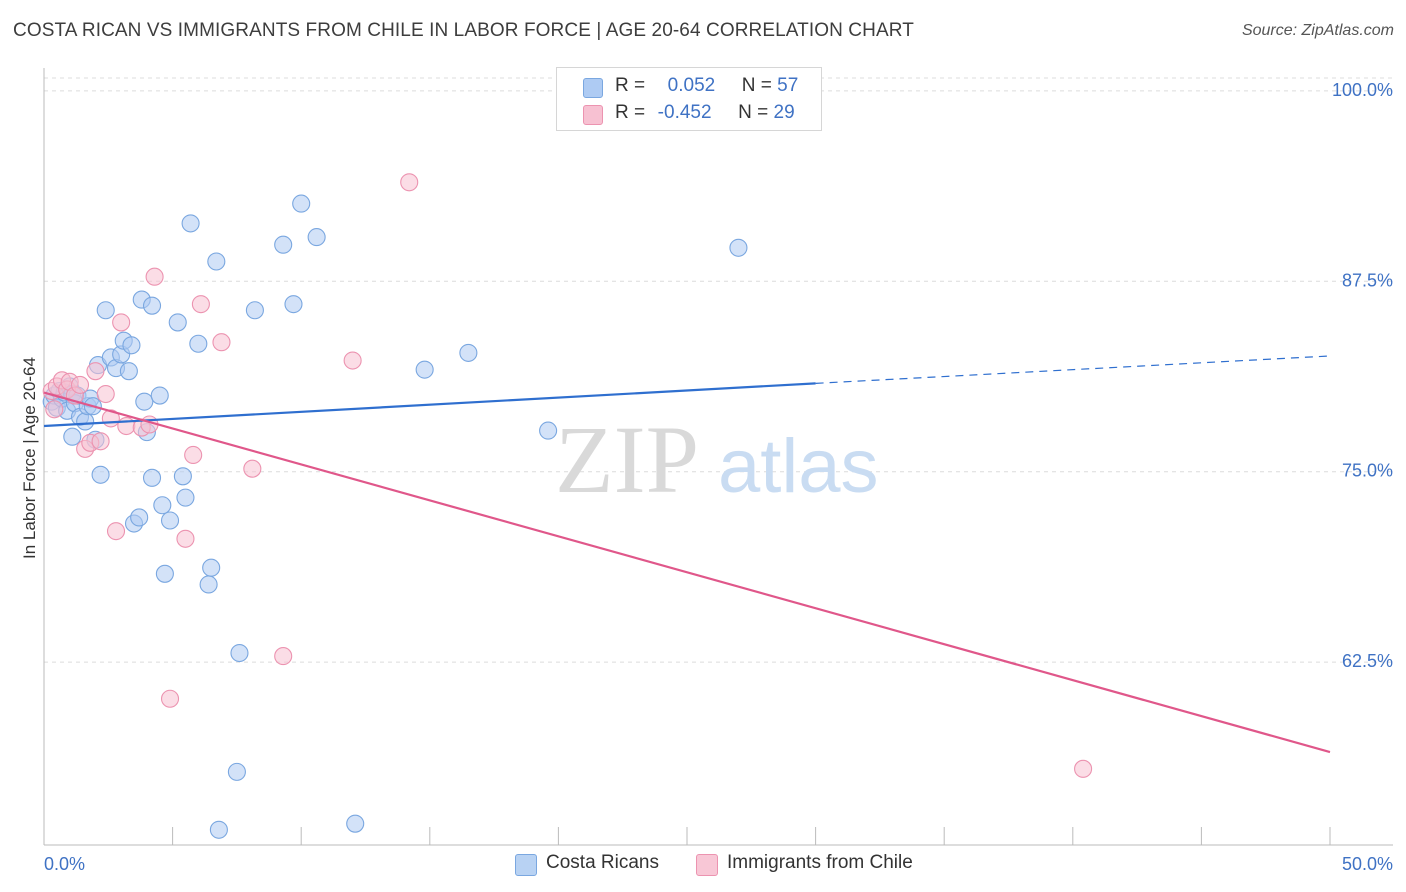  Describe the element at coordinates (784, 112) in the screenshot. I see `legend-n-value: 29` at that location.